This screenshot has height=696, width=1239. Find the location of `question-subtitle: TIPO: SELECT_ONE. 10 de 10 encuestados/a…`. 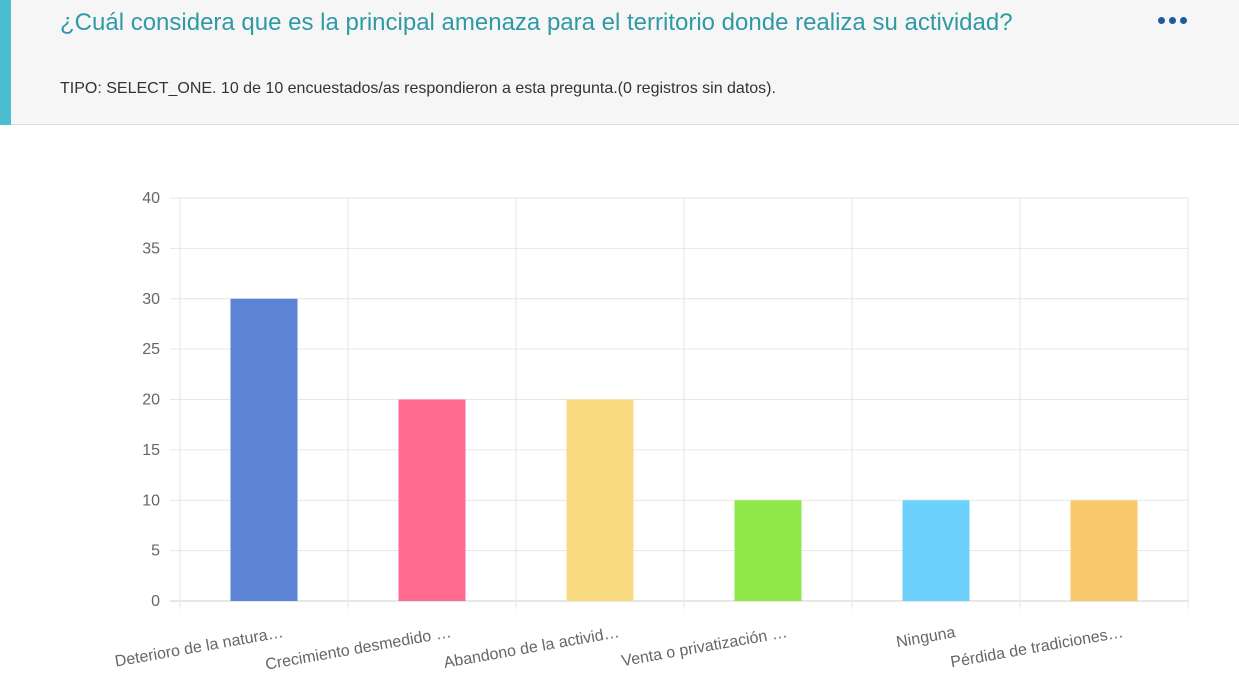

question-subtitle: TIPO: SELECT_ONE. 10 de 10 encuestados/a… is located at coordinates (418, 88).